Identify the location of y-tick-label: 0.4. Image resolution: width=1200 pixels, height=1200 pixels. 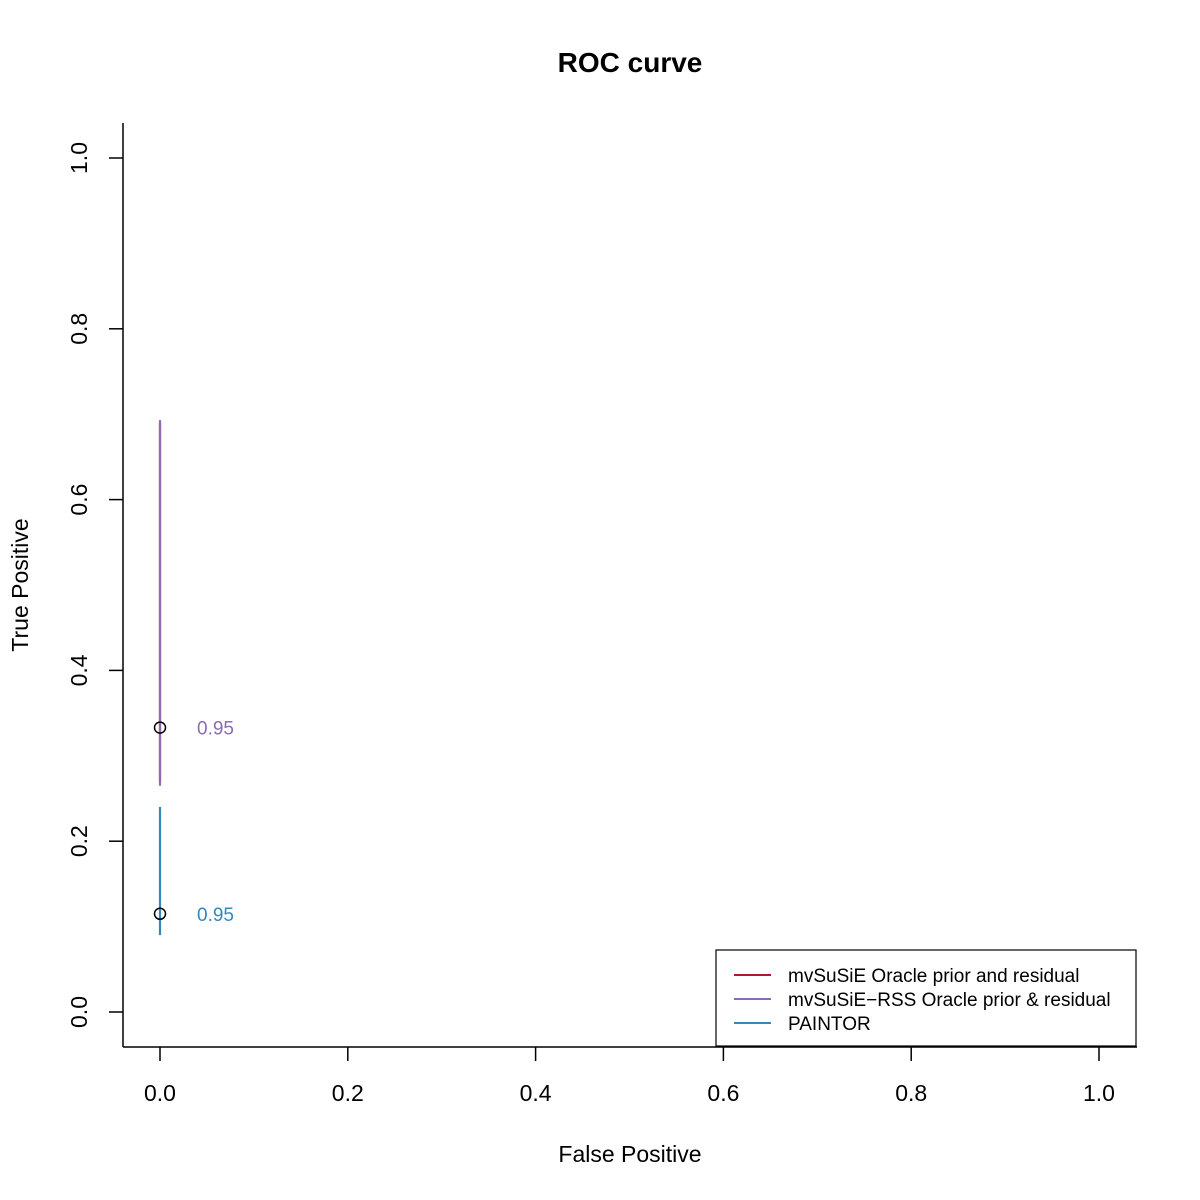
(79, 670).